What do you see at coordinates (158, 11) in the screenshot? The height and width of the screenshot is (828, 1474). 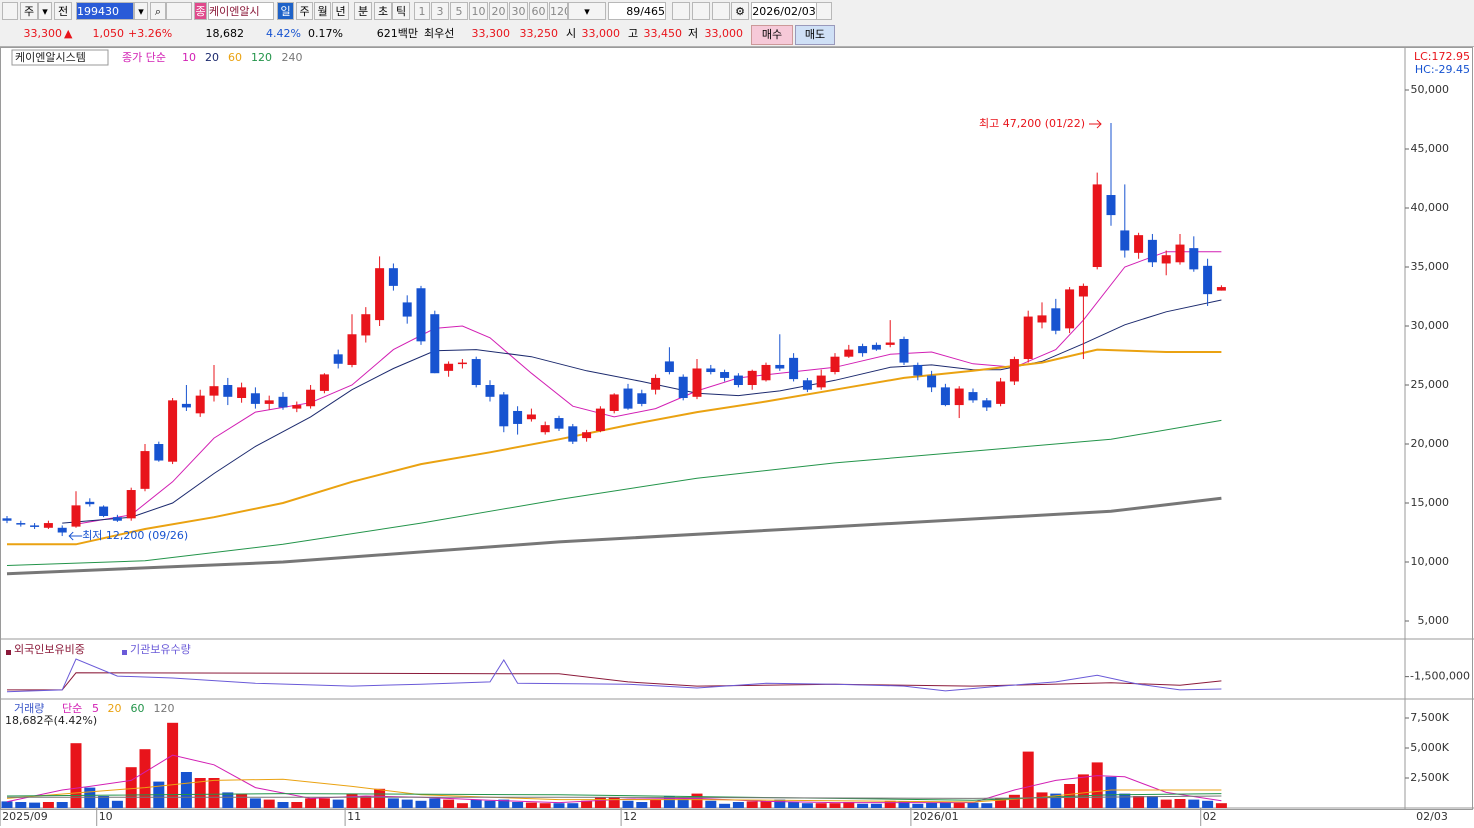 I see `search-button: ⌕` at bounding box center [158, 11].